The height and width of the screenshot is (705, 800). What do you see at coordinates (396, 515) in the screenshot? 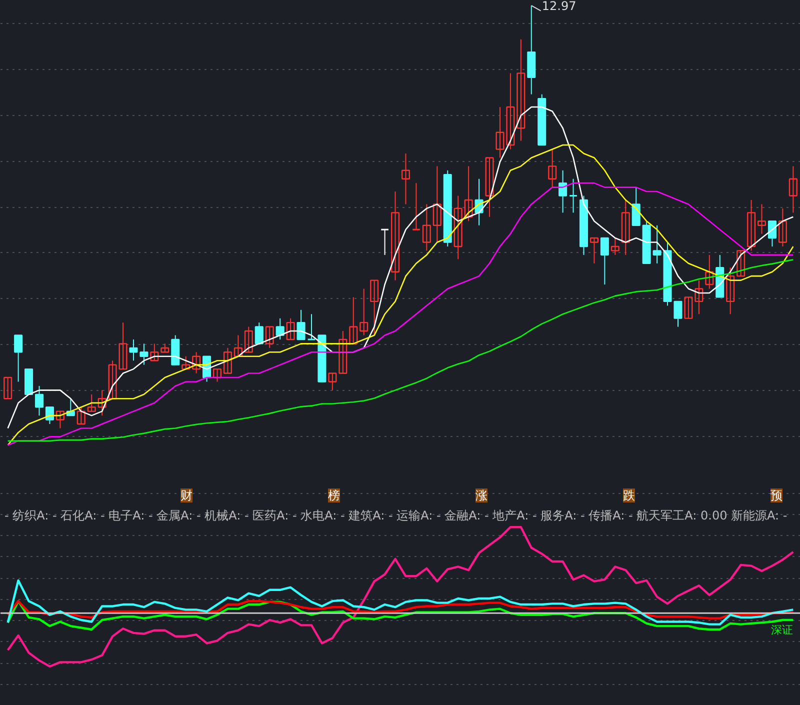
I see `text: - 纺织A: - 石化A: - 电子A: - 金属A: - 机械A: - 医药A: - 水电A: - 建筑A: - 运输A: - 金融A: - 地产A: - 服务A: - 传播A: - 航天军工A: 0.00 新能源A: -` at bounding box center [396, 515].